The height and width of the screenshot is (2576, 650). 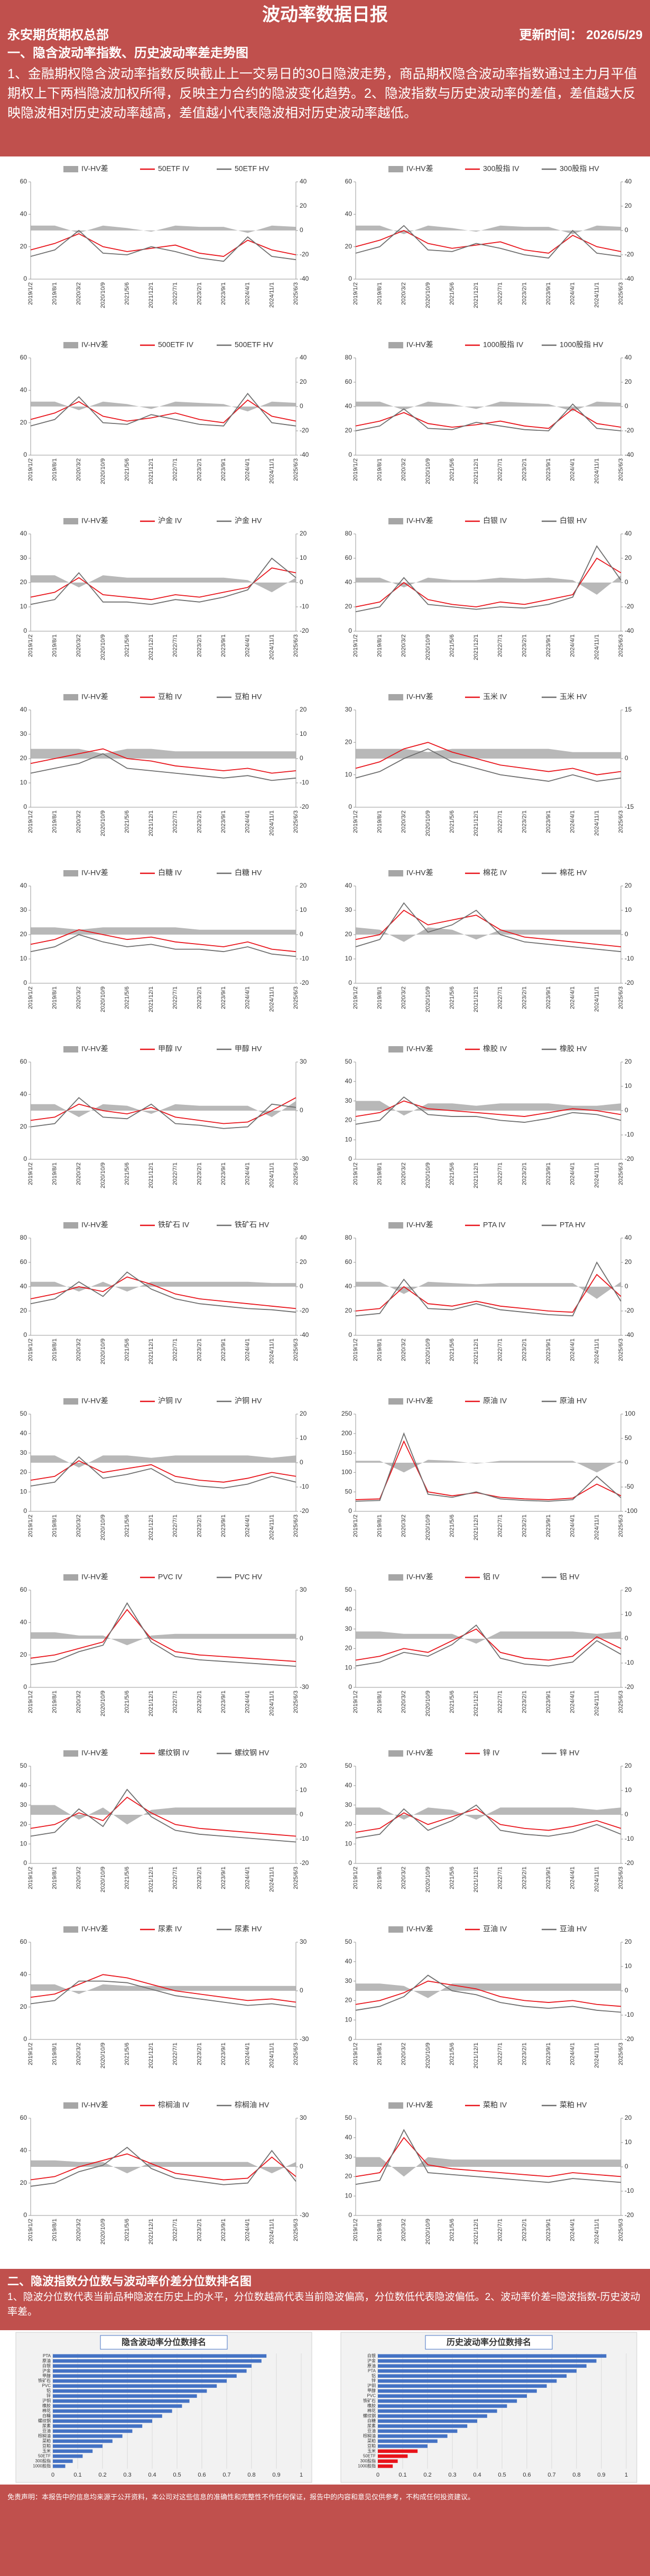 What do you see at coordinates (254, 344) in the screenshot?
I see `legend-label: 500ETF HV` at bounding box center [254, 344].